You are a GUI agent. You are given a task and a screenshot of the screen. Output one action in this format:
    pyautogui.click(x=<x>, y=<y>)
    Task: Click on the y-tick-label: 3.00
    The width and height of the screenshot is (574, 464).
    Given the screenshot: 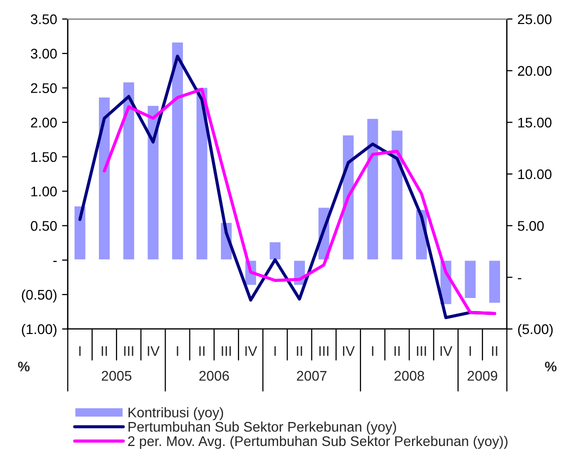 What is the action you would take?
    pyautogui.click(x=43, y=53)
    